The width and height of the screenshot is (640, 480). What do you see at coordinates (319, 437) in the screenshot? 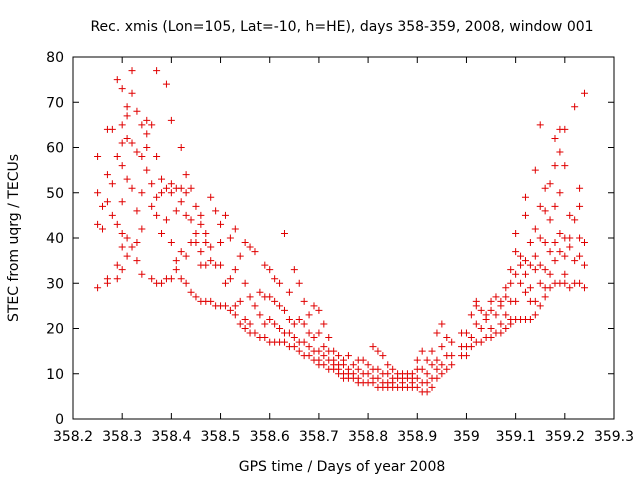
I see `x-tick-label: 358.7` at bounding box center [319, 437].